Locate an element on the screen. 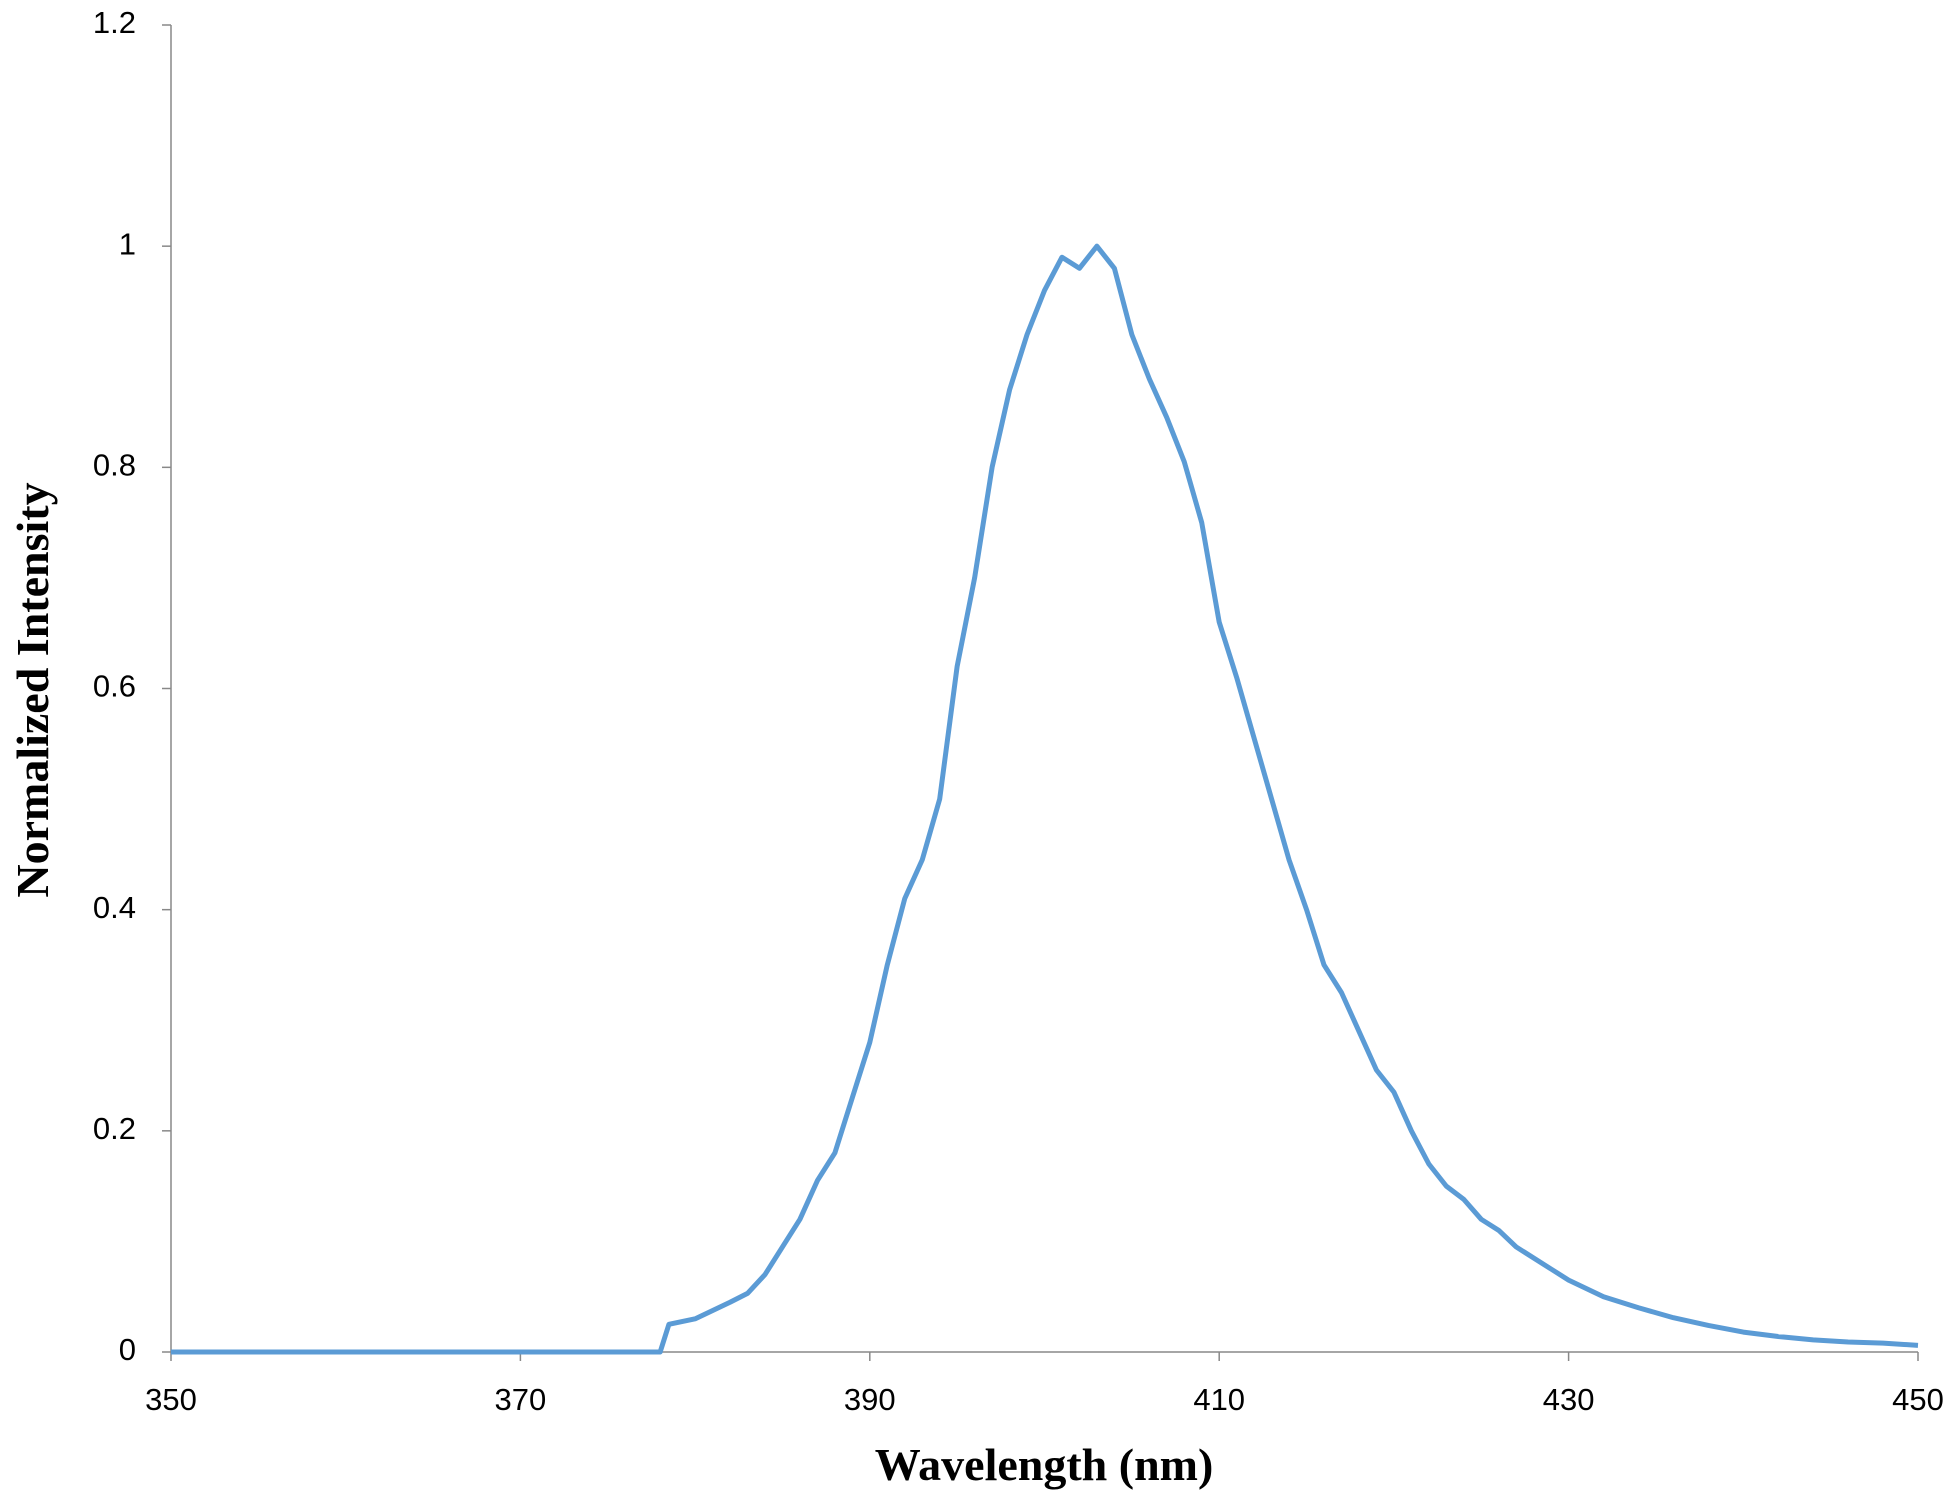 Image resolution: width=1959 pixels, height=1502 pixels. y-tick-label: 0.6 is located at coordinates (114, 686).